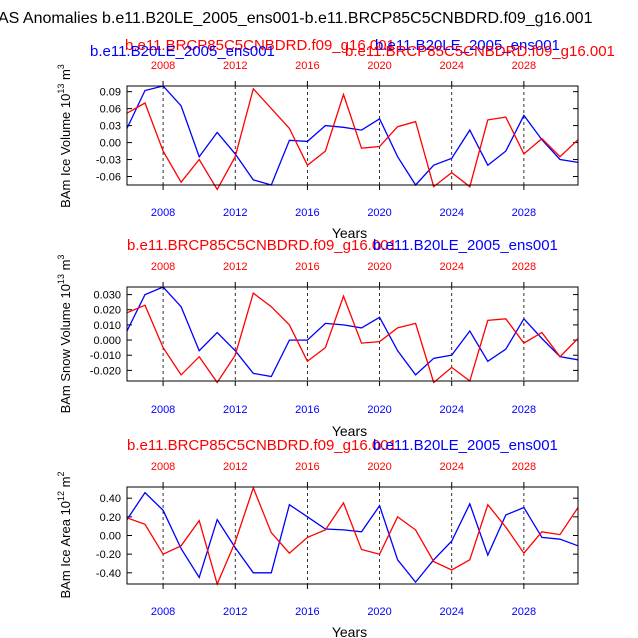 The image size is (638, 638). What do you see at coordinates (64, 136) in the screenshot?
I see `y-axis-label: BAm Ice Volume 1013 m3` at bounding box center [64, 136].